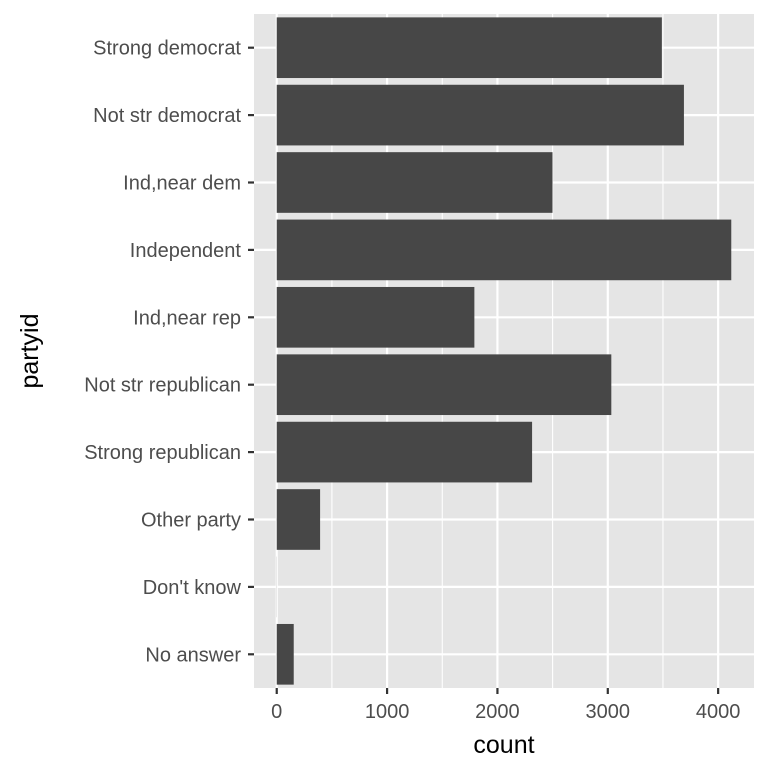 Image resolution: width=768 pixels, height=768 pixels. What do you see at coordinates (276, 712) in the screenshot?
I see `x-tick-label: 0` at bounding box center [276, 712].